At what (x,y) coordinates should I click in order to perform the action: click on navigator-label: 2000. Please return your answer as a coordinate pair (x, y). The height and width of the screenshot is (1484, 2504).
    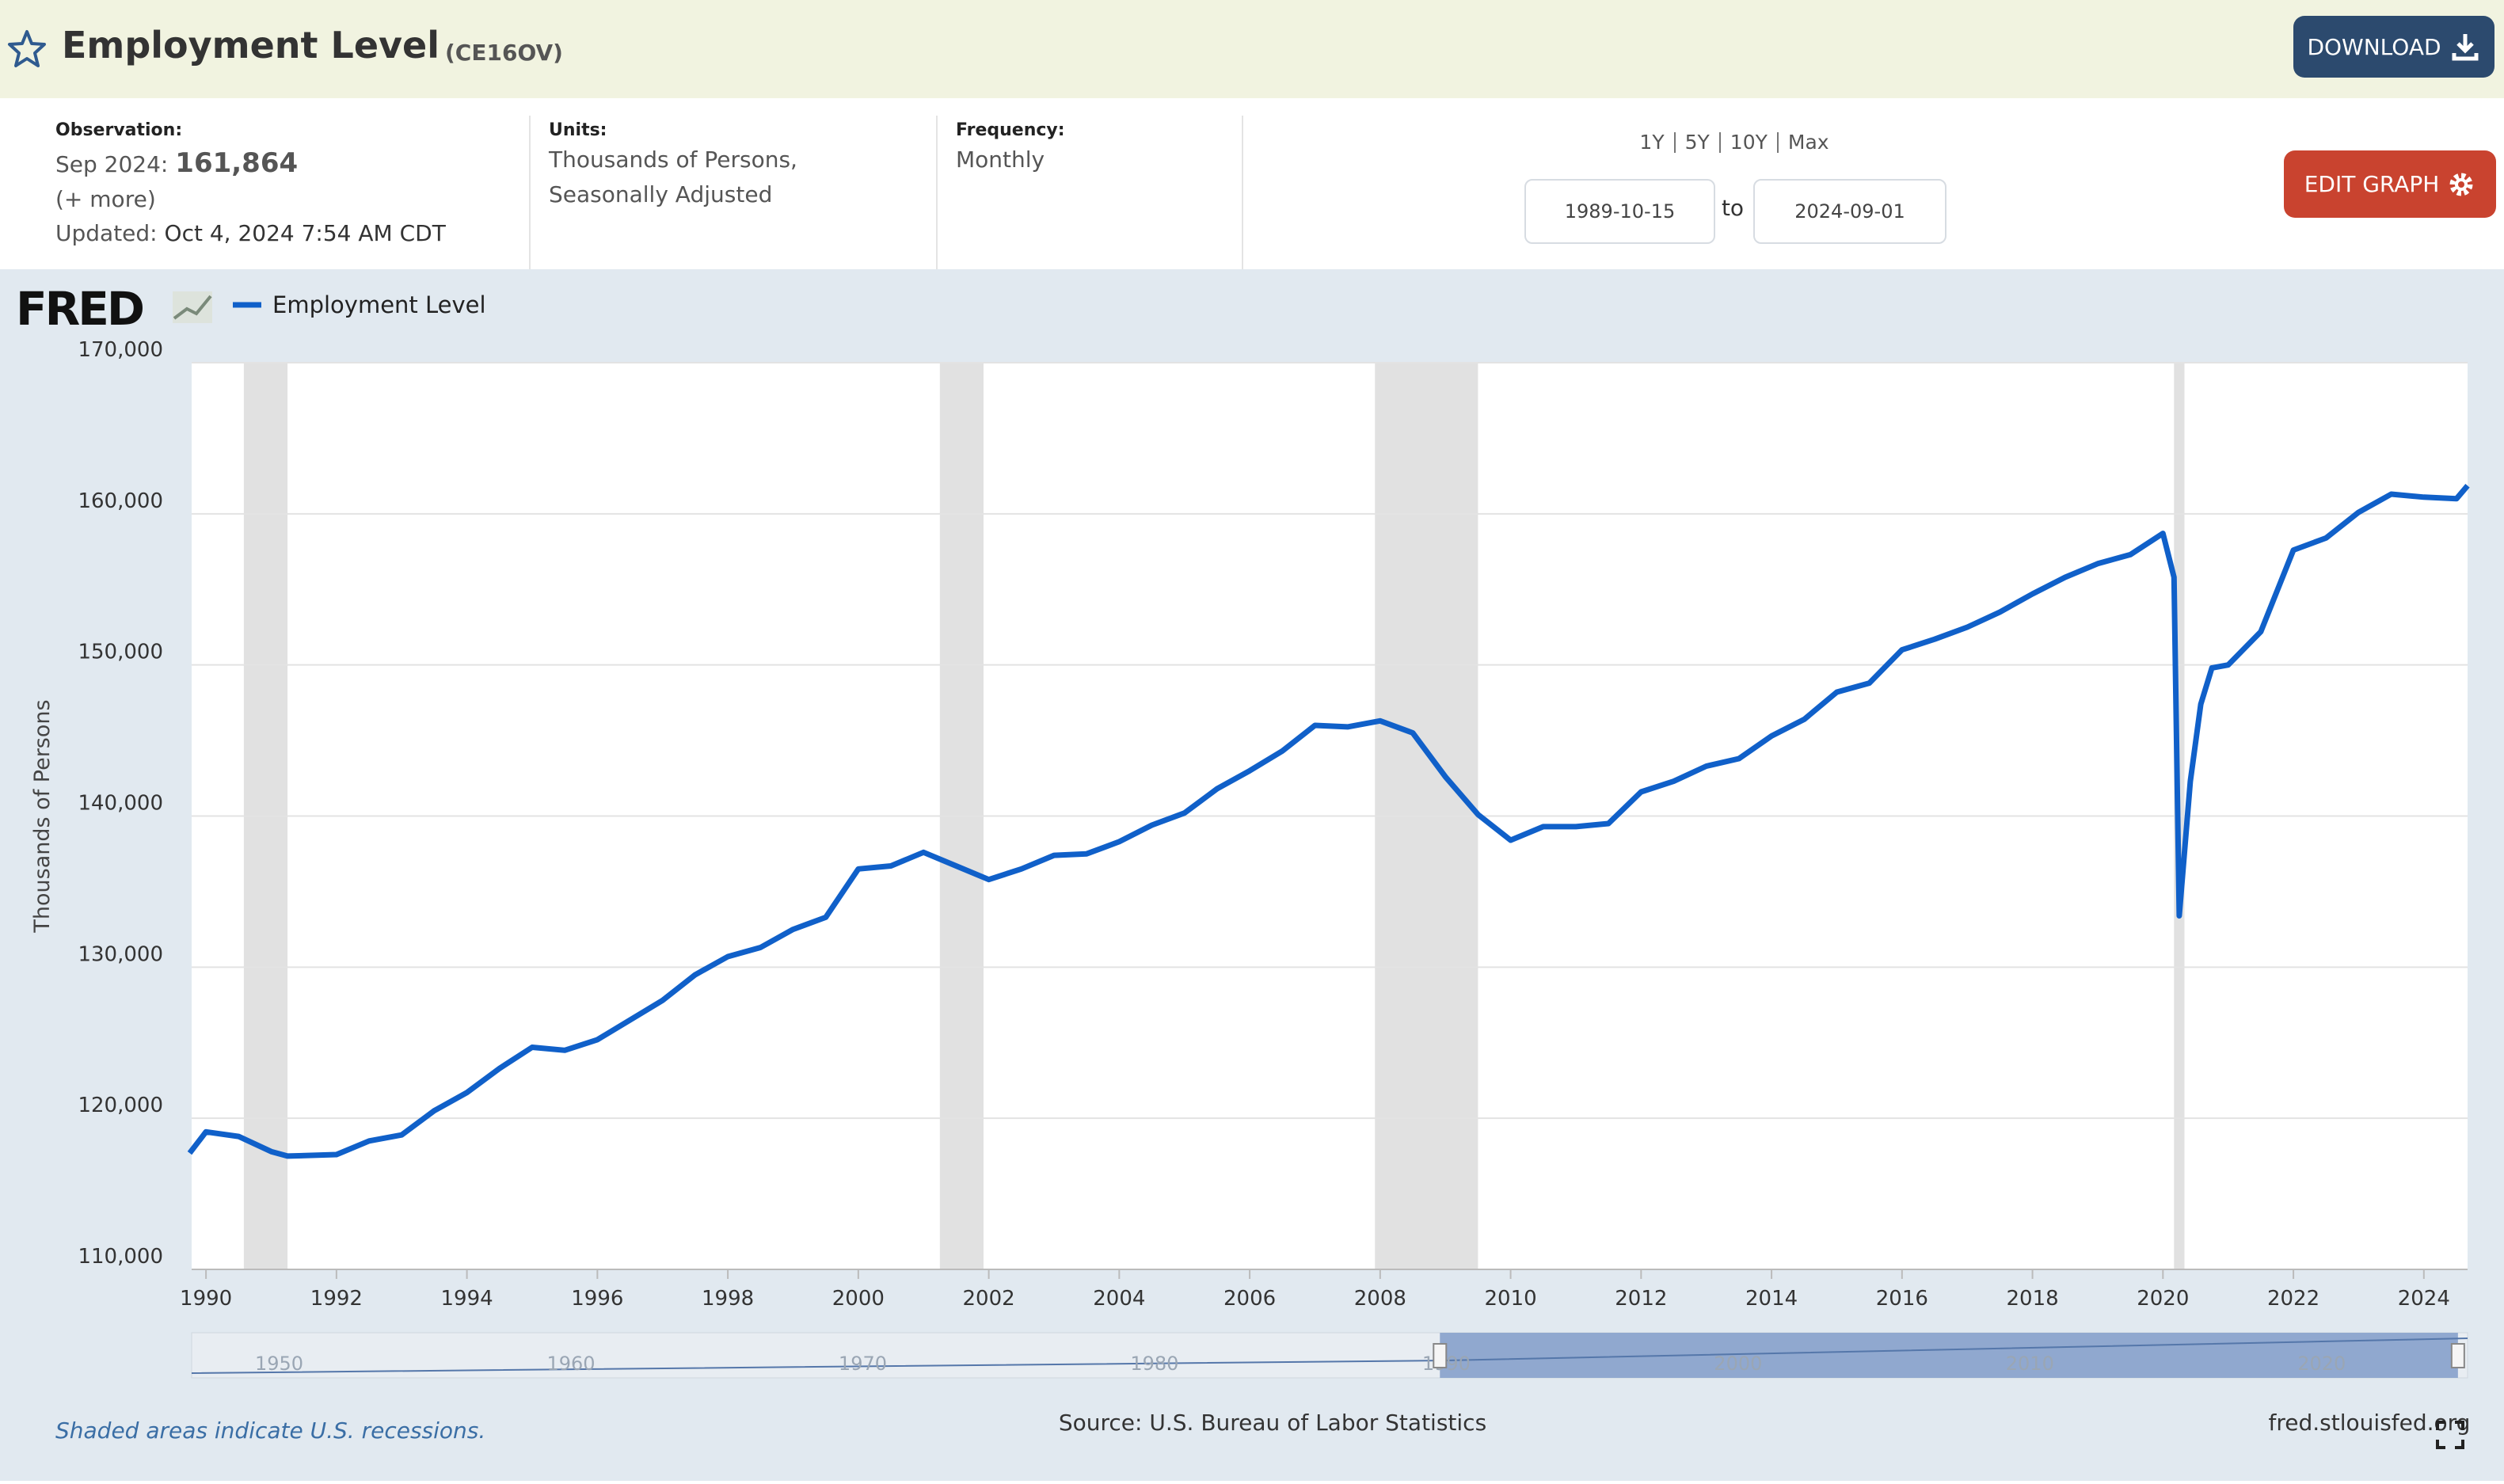
    Looking at the image, I should click on (1738, 1364).